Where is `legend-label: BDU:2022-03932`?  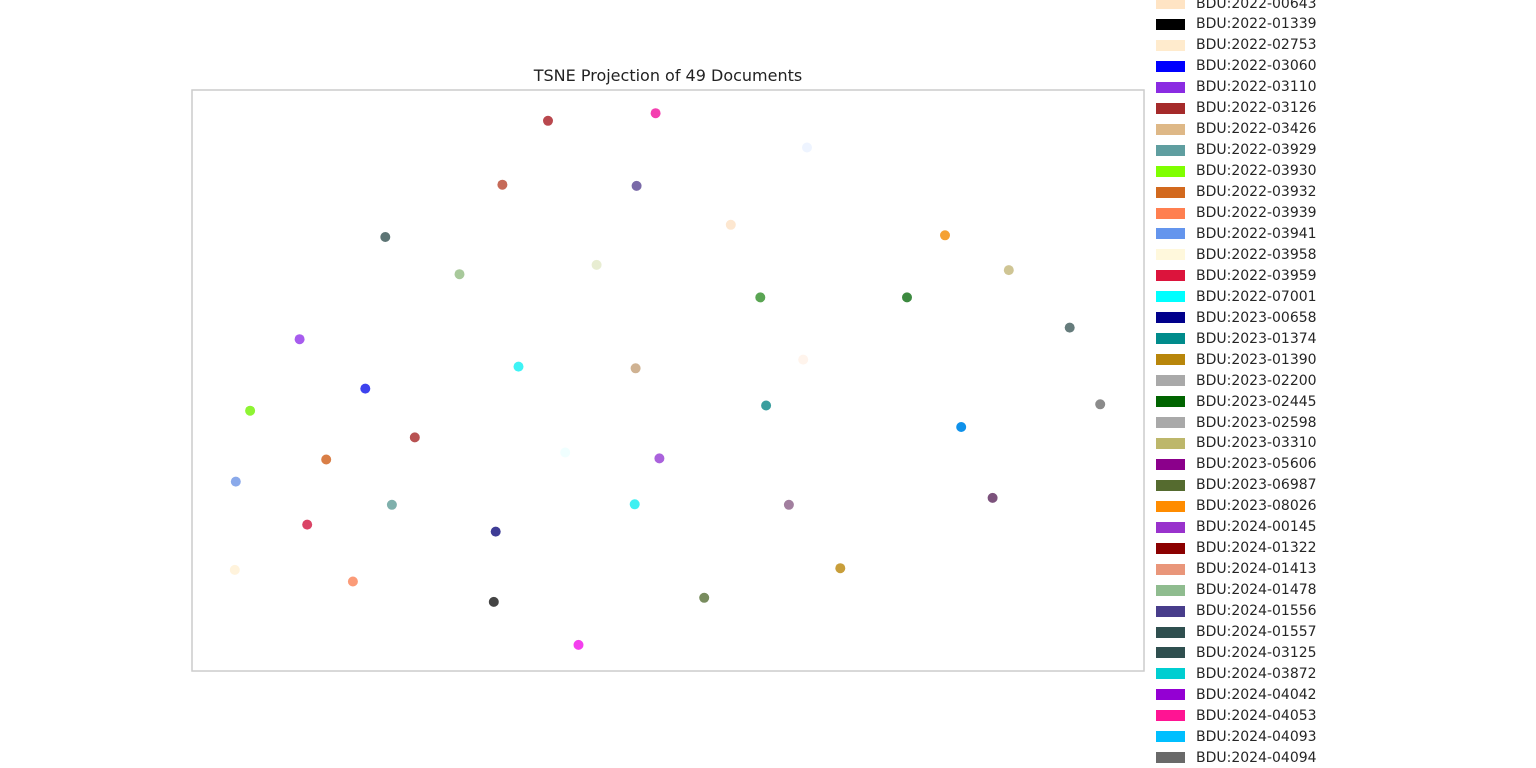 legend-label: BDU:2022-03932 is located at coordinates (1256, 192).